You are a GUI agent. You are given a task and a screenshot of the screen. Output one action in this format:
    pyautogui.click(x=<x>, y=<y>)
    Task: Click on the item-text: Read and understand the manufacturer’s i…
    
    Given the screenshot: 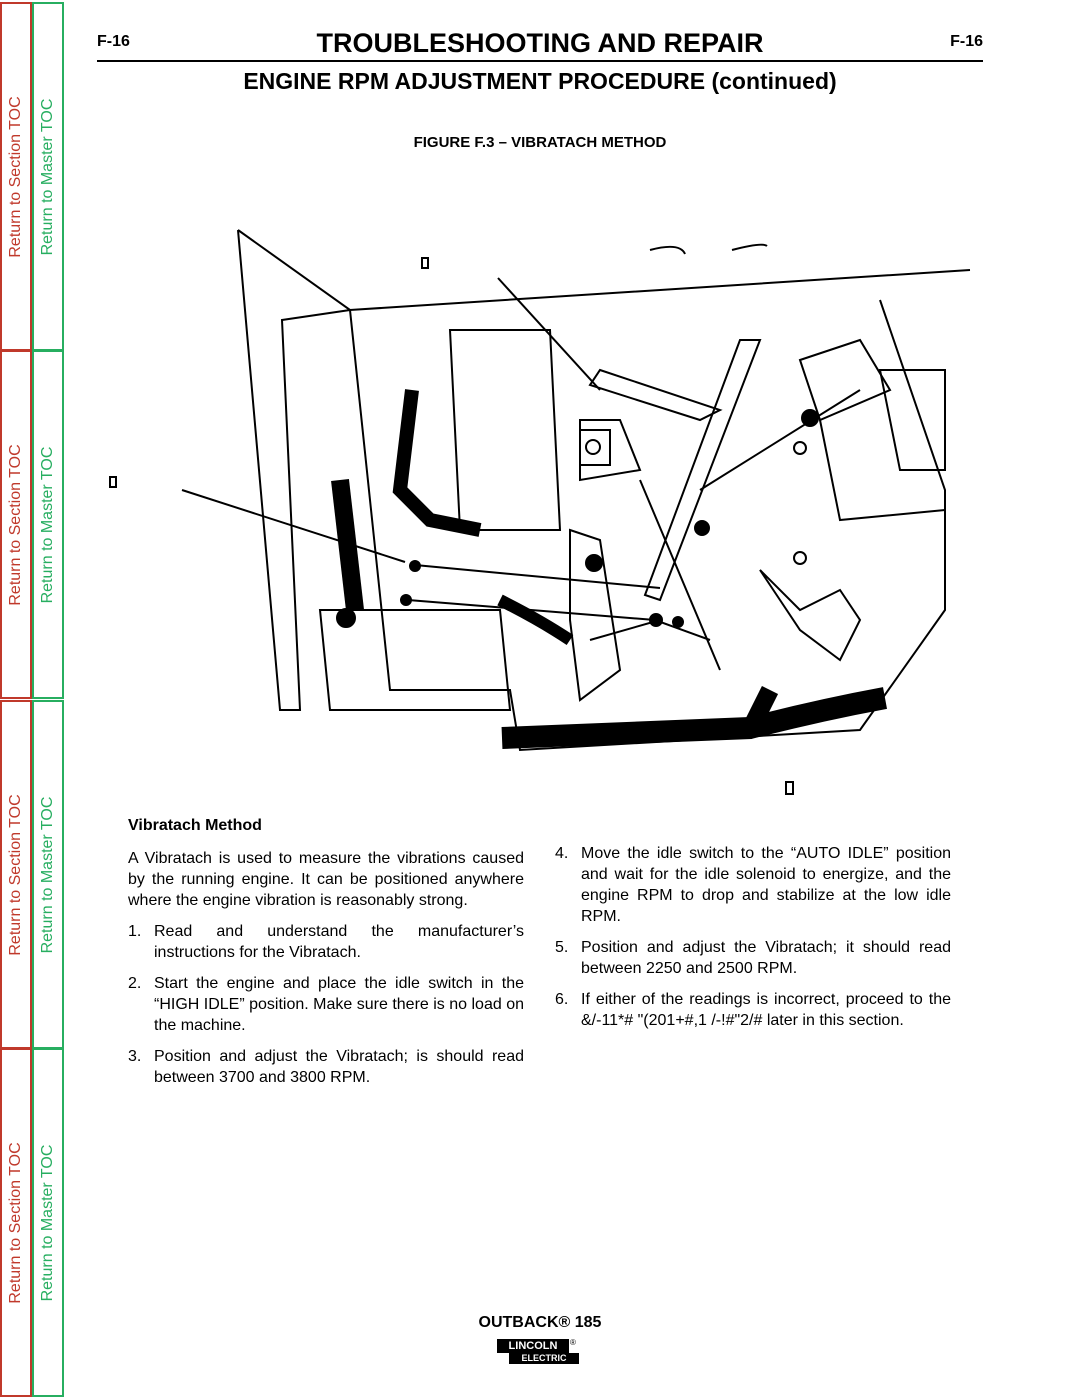 What is the action you would take?
    pyautogui.click(x=339, y=942)
    